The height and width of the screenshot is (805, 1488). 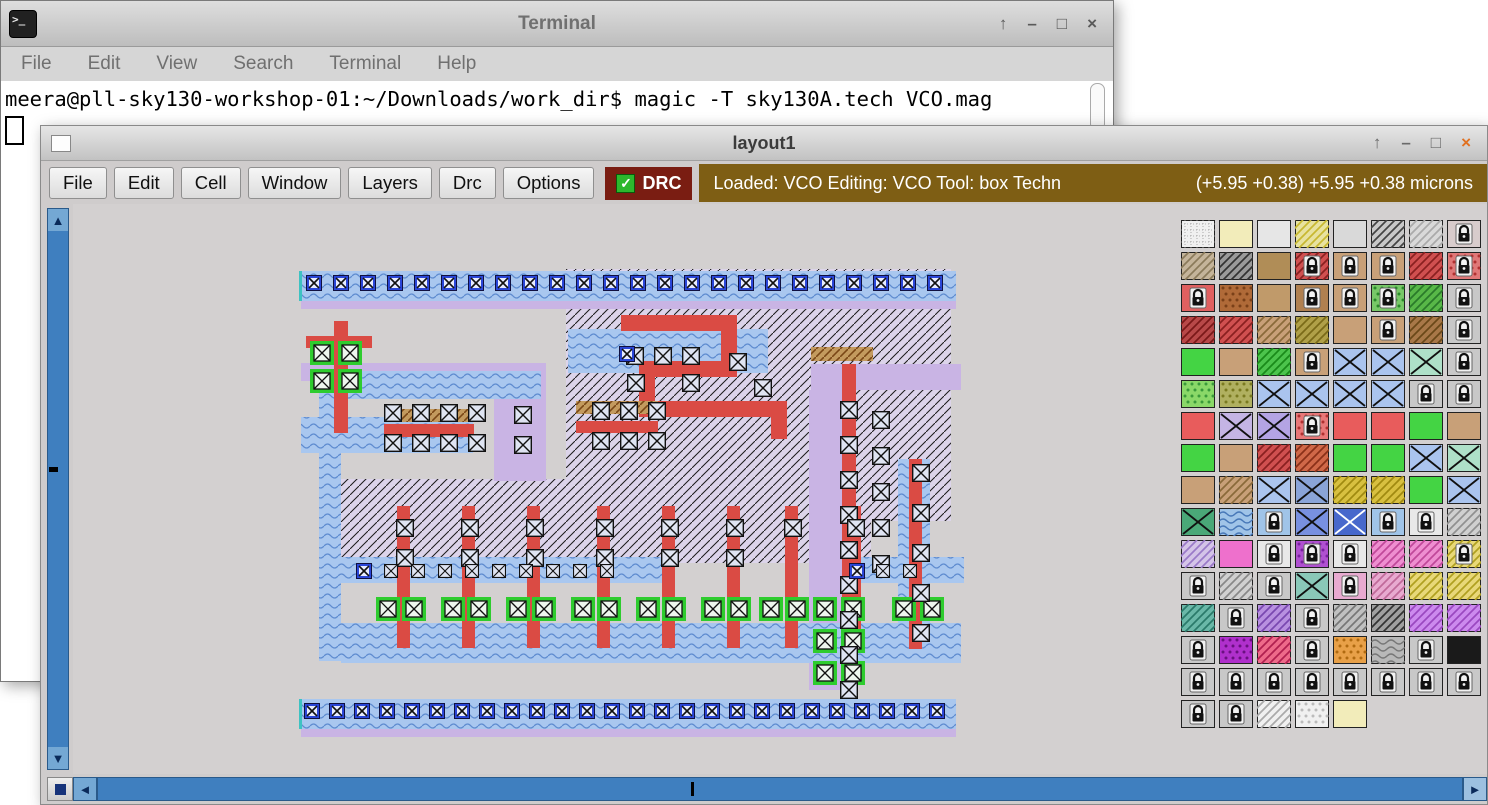 I want to click on palette-swatch-r3c6, so click(x=1388, y=298).